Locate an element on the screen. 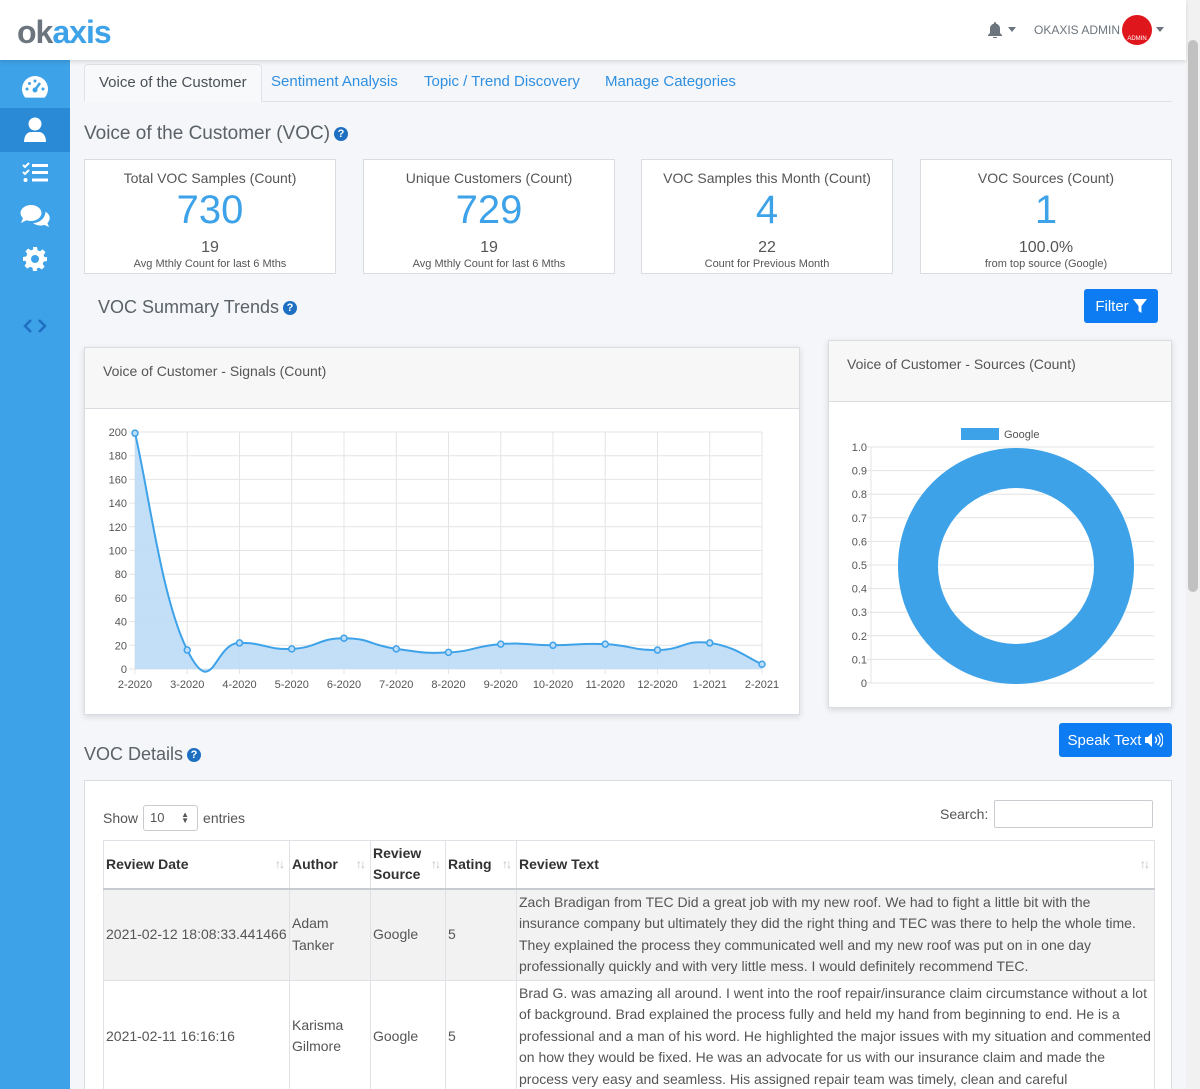  column-header-rating: Rating ↑↓ is located at coordinates (481, 865).